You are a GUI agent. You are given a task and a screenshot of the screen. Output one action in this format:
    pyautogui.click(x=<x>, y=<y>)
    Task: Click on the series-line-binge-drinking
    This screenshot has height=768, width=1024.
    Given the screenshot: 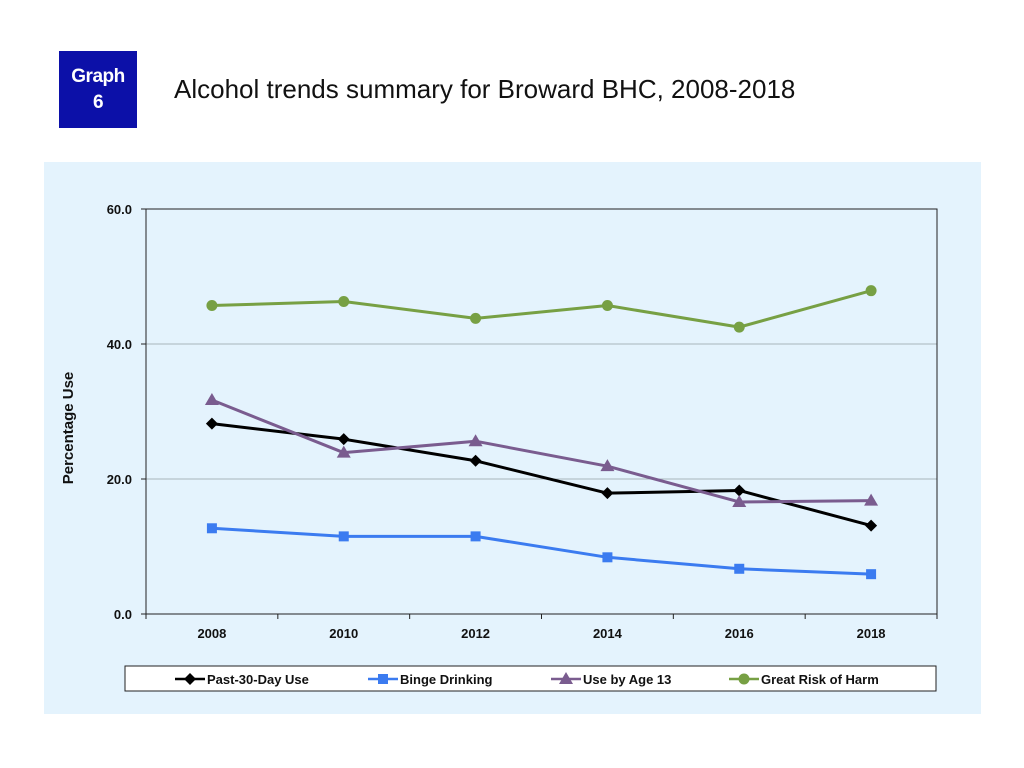 What is the action you would take?
    pyautogui.click(x=541, y=551)
    